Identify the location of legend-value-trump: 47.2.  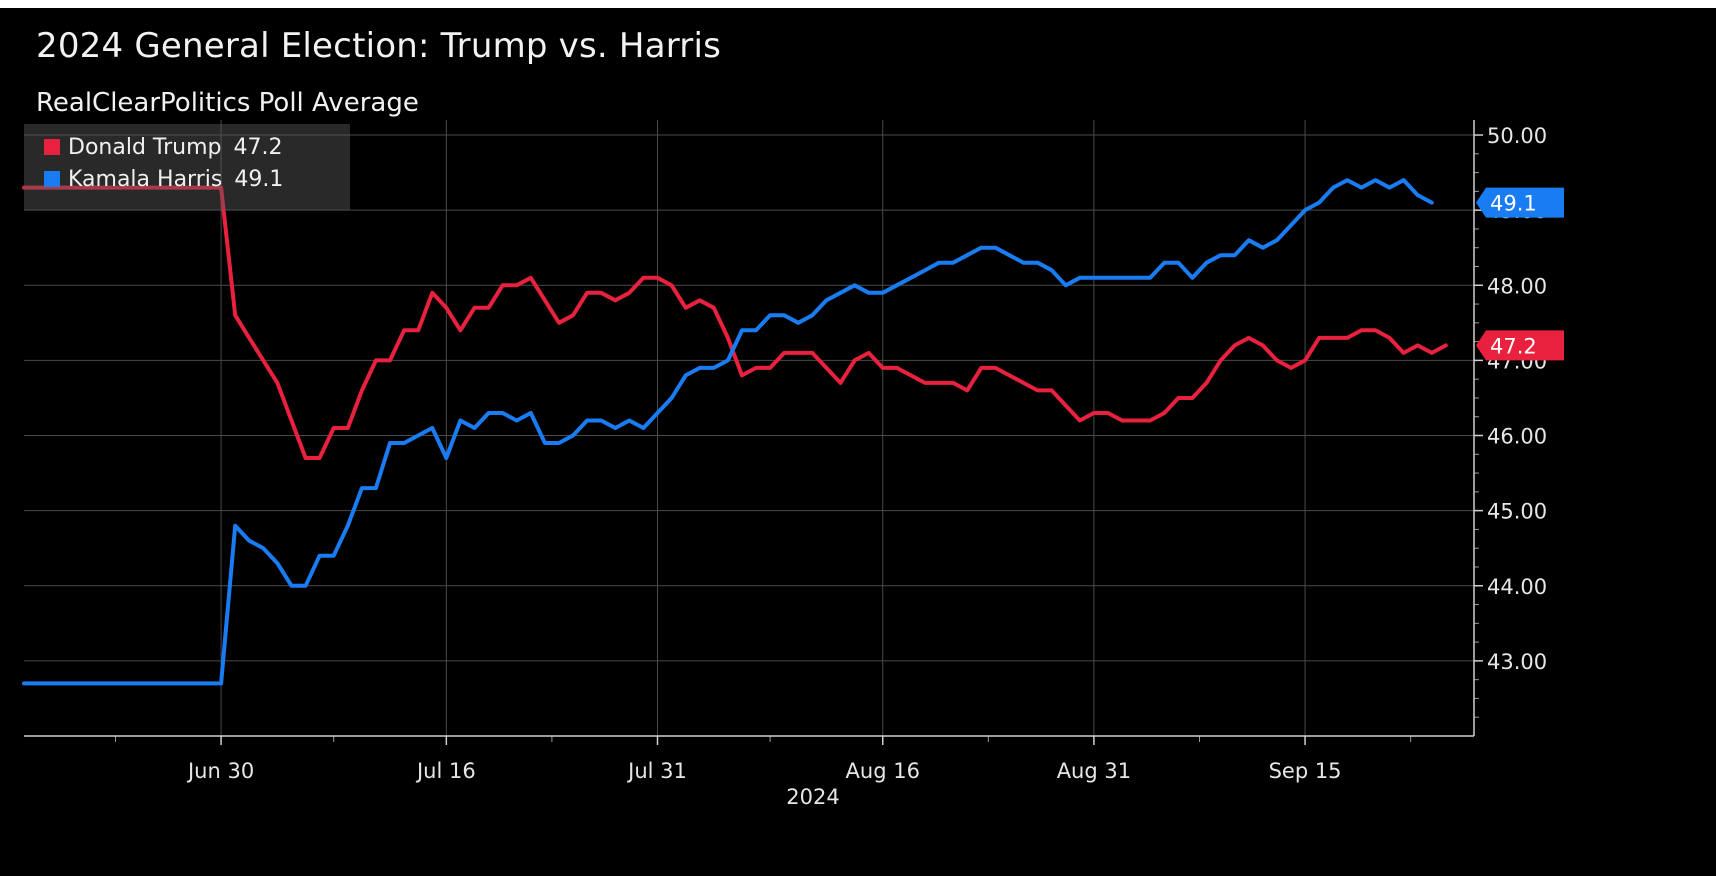
(258, 147).